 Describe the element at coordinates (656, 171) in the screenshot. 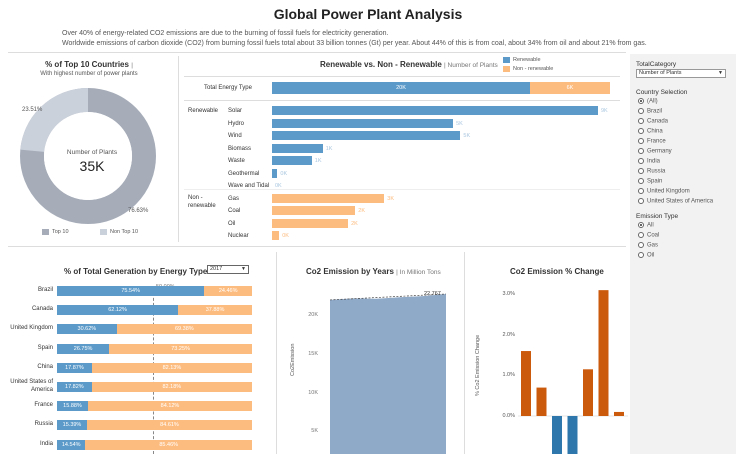

I see `country-option-label: Russia` at that location.